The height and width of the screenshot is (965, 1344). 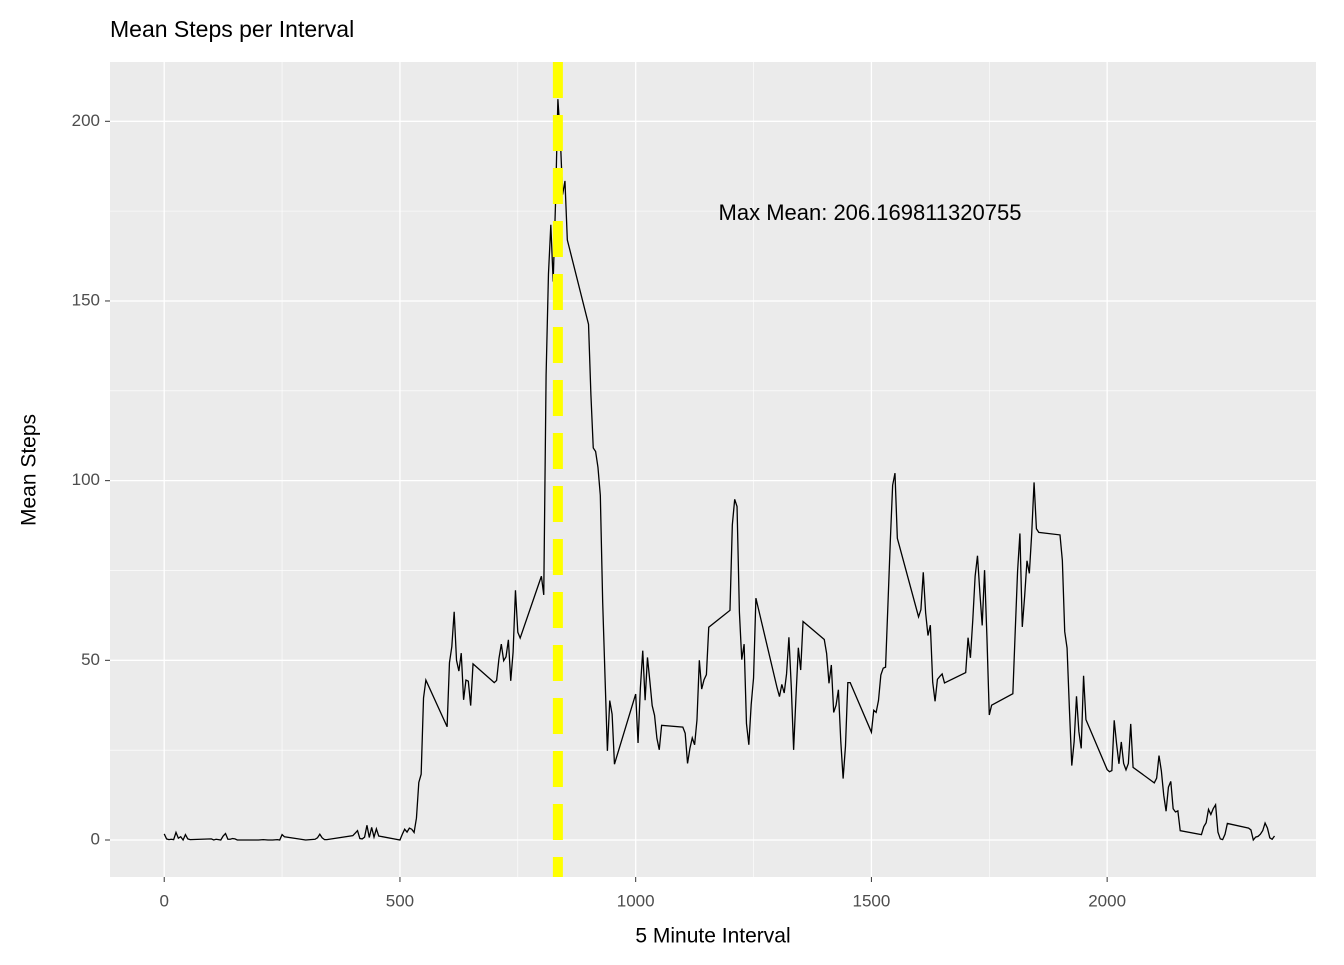 What do you see at coordinates (86, 479) in the screenshot?
I see `y-tick-label: 100` at bounding box center [86, 479].